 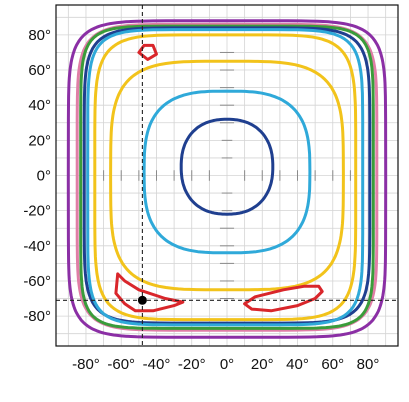 I want to click on x-tick-label: 60°, so click(x=332, y=364).